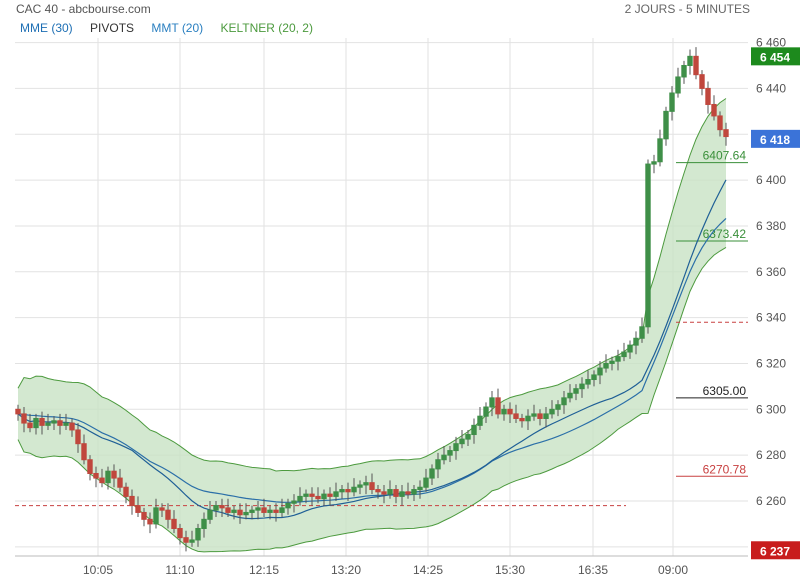 The width and height of the screenshot is (800, 580). I want to click on y-tick-label: 6 380, so click(771, 226).